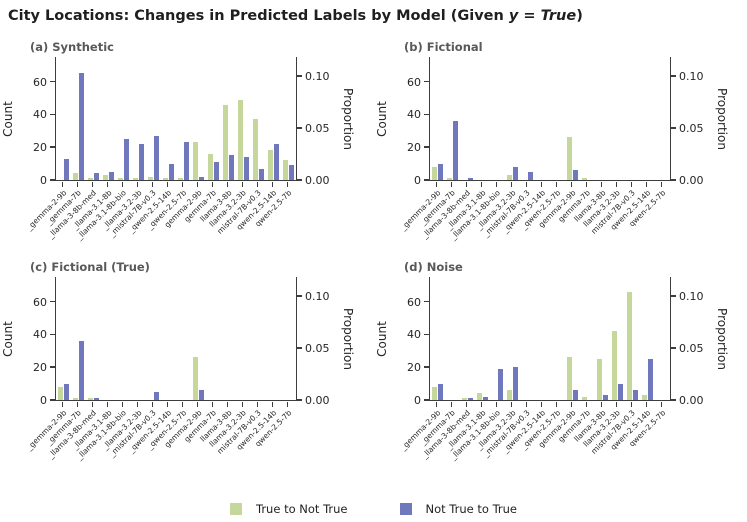 This screenshot has width=747, height=522. Describe the element at coordinates (458, 509) in the screenshot. I see `legend-item-not-true-to-true: Not True to True` at that location.